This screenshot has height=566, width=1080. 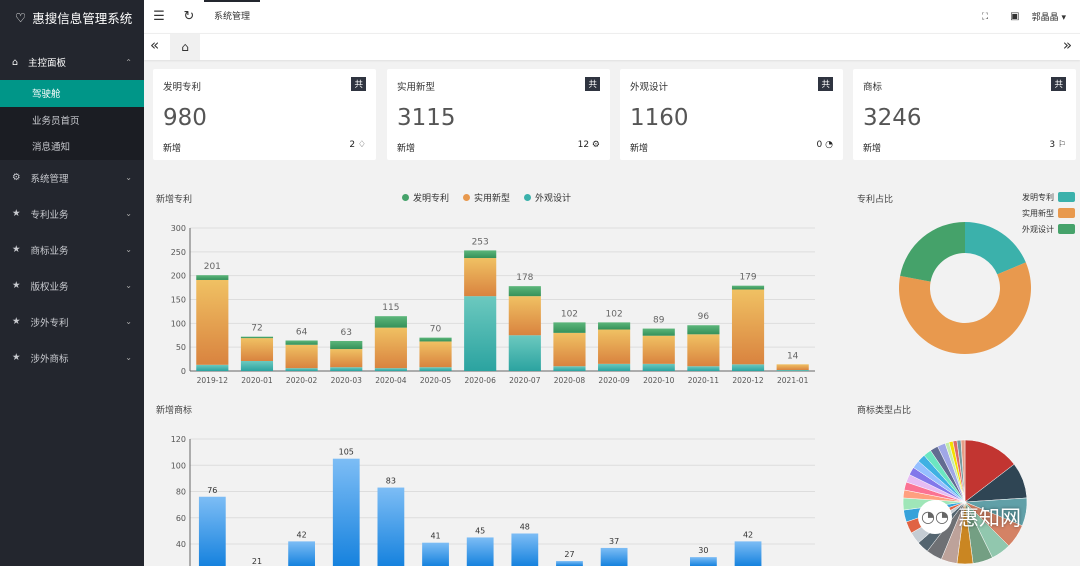 I want to click on nav-label: 涉外商标, so click(x=49, y=359).